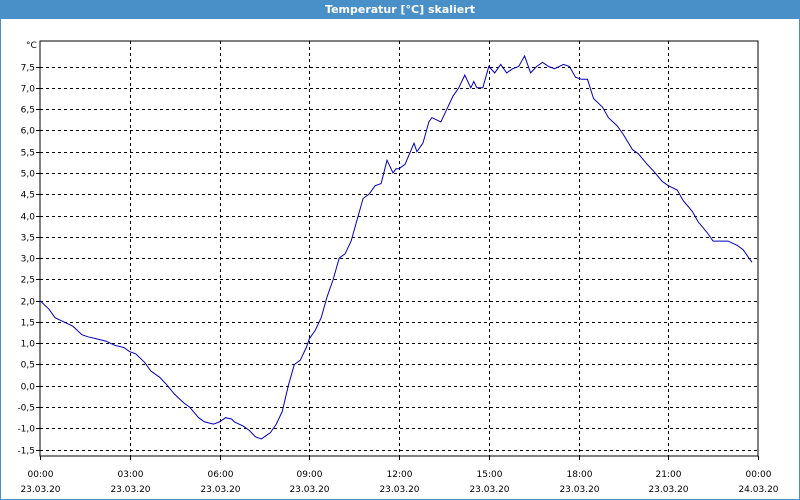 The image size is (800, 500). What do you see at coordinates (28, 366) in the screenshot?
I see `y-tick-label: 0,5` at bounding box center [28, 366].